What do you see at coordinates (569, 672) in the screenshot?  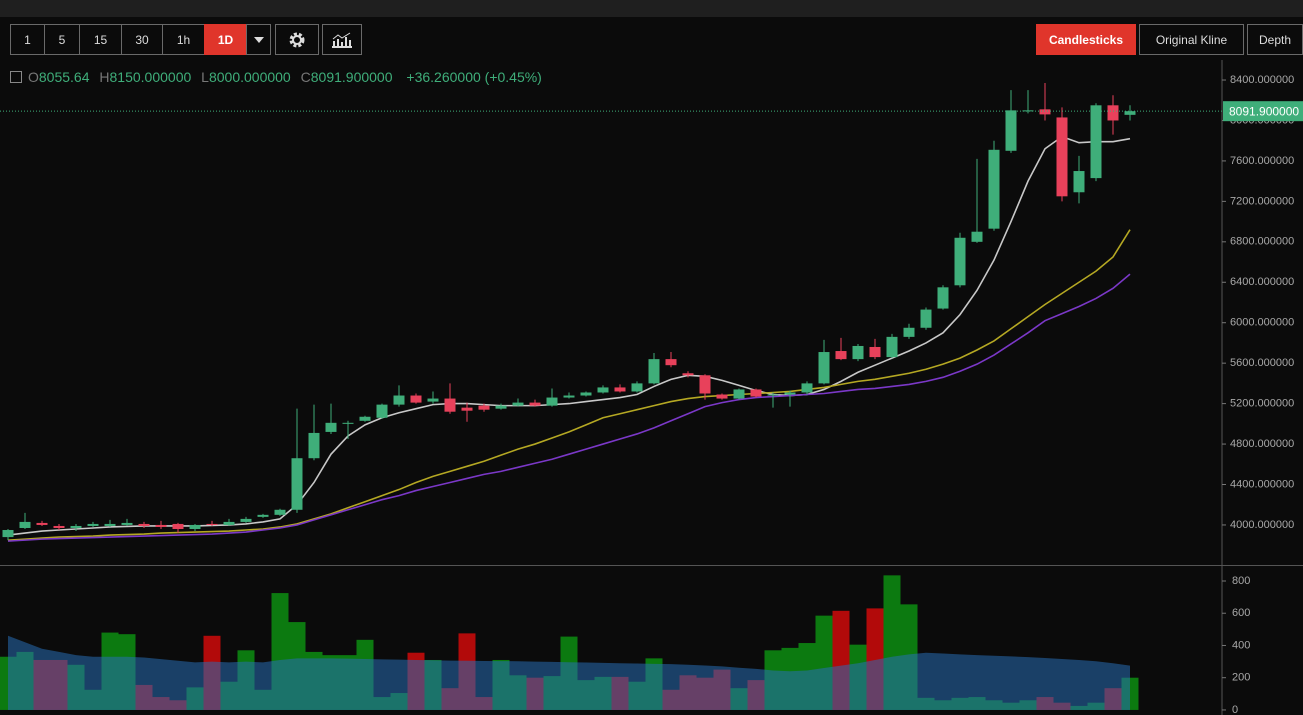 I see `volume-average-area` at bounding box center [569, 672].